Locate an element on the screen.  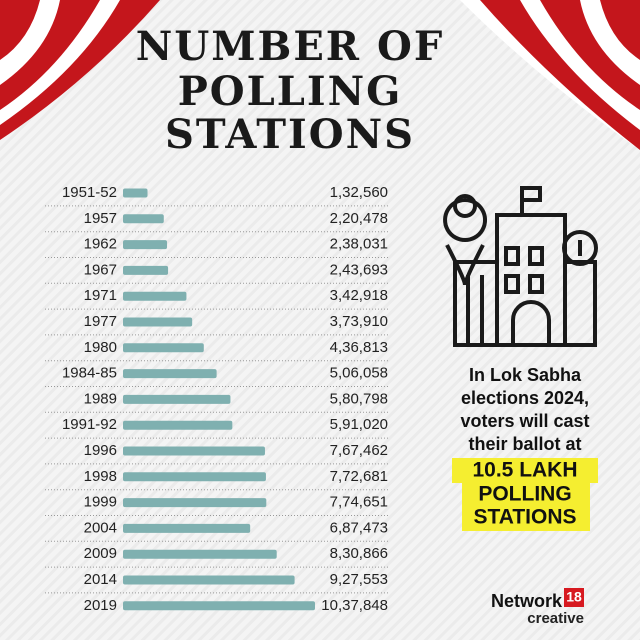
value-label: 7,74,651 is located at coordinates (359, 502).